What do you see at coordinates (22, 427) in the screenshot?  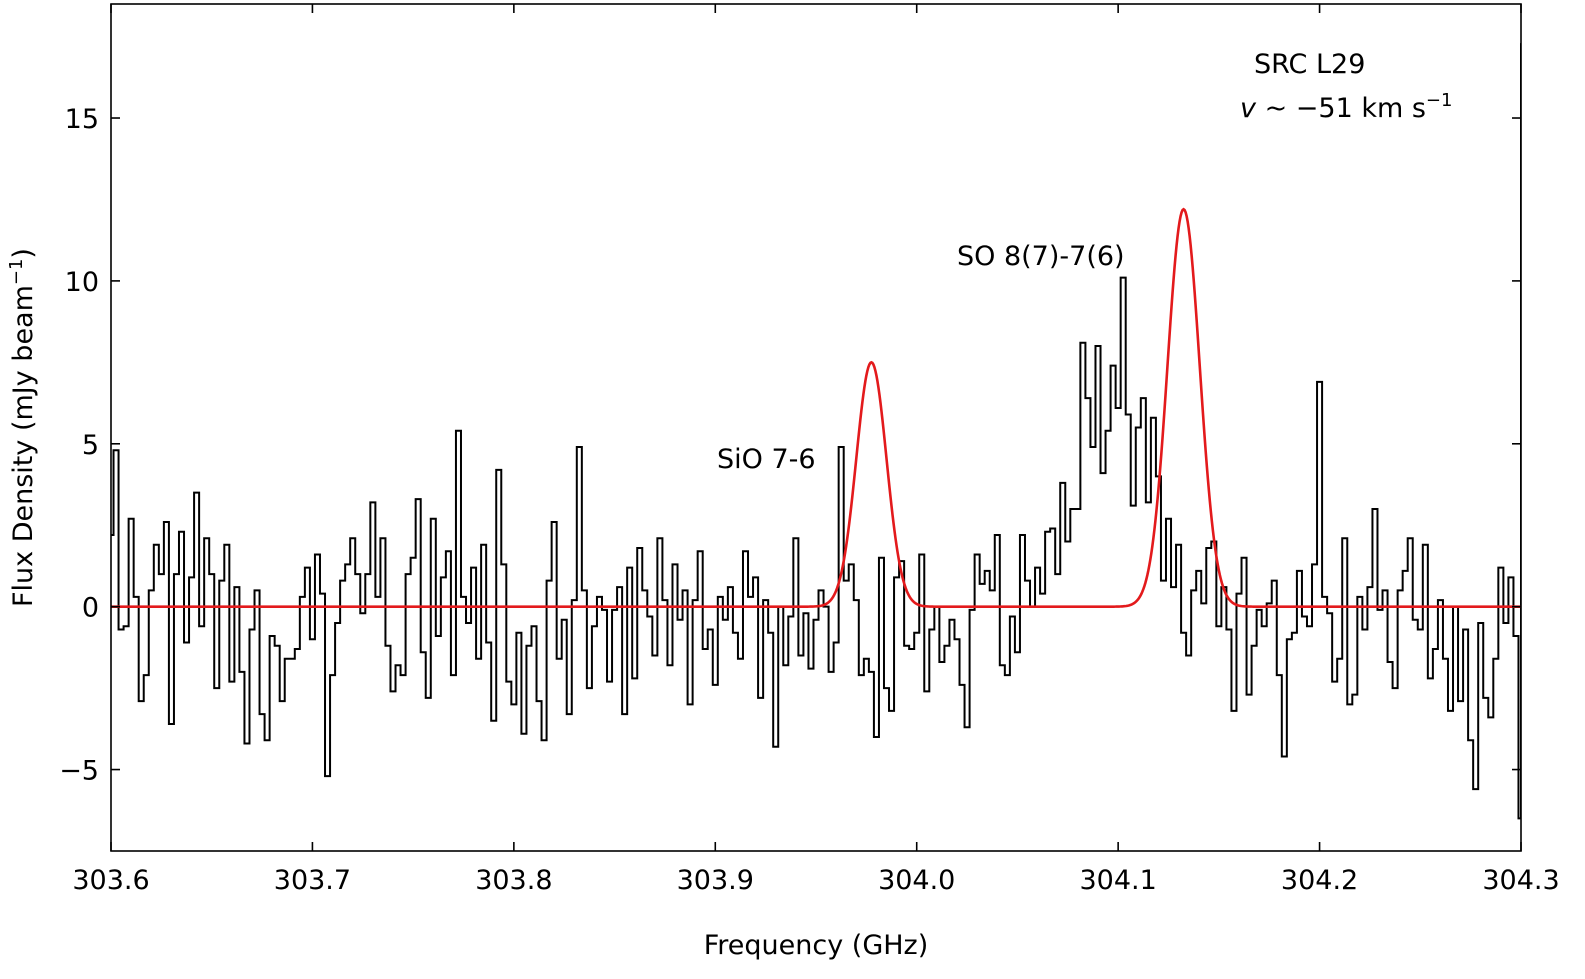 I see `y-axis-label: Flux Density (mJy beam−1)` at bounding box center [22, 427].